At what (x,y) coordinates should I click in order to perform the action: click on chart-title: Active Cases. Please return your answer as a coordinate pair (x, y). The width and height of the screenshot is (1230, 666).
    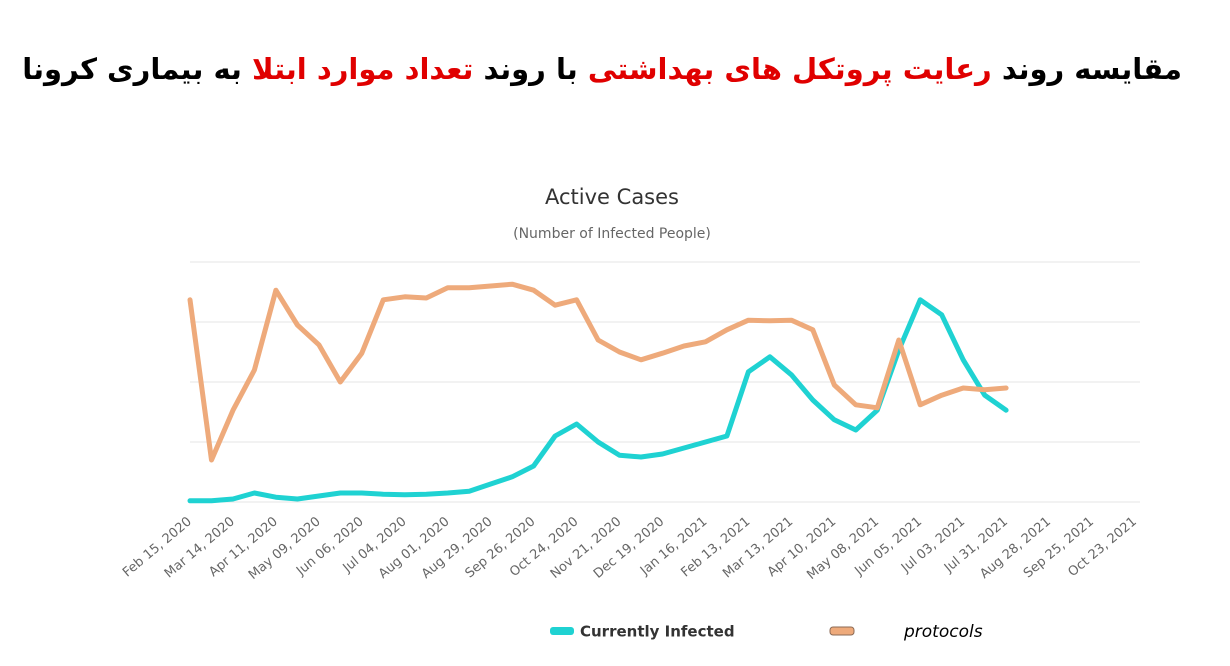
    Looking at the image, I should click on (612, 197).